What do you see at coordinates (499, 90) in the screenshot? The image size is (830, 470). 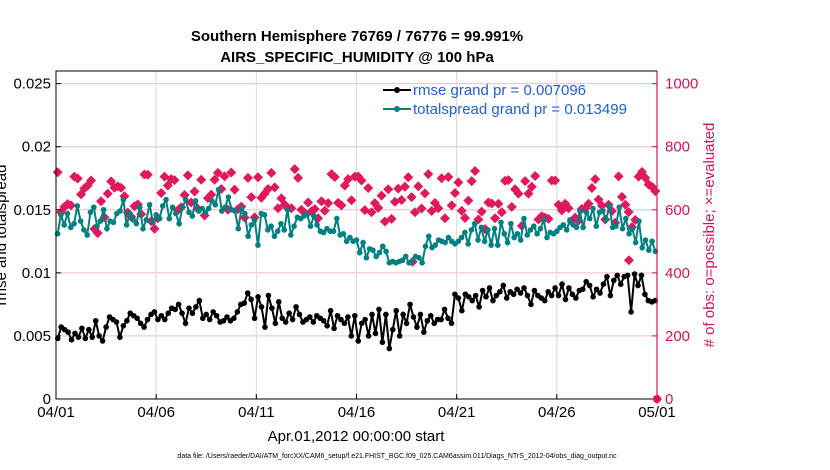 I see `legend-rmse-label: rmse grand pr = 0.007096` at bounding box center [499, 90].